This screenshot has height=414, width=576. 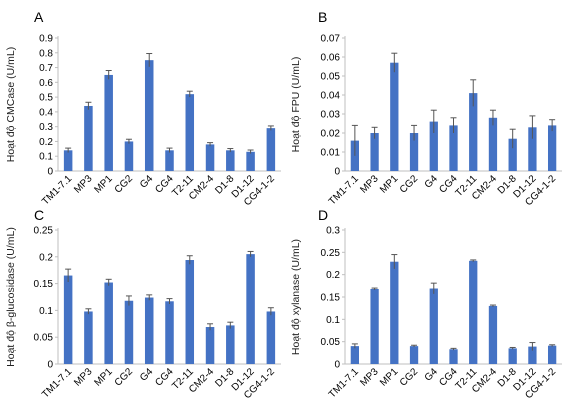 I want to click on y-tick-label: 0.07, so click(x=331, y=39).